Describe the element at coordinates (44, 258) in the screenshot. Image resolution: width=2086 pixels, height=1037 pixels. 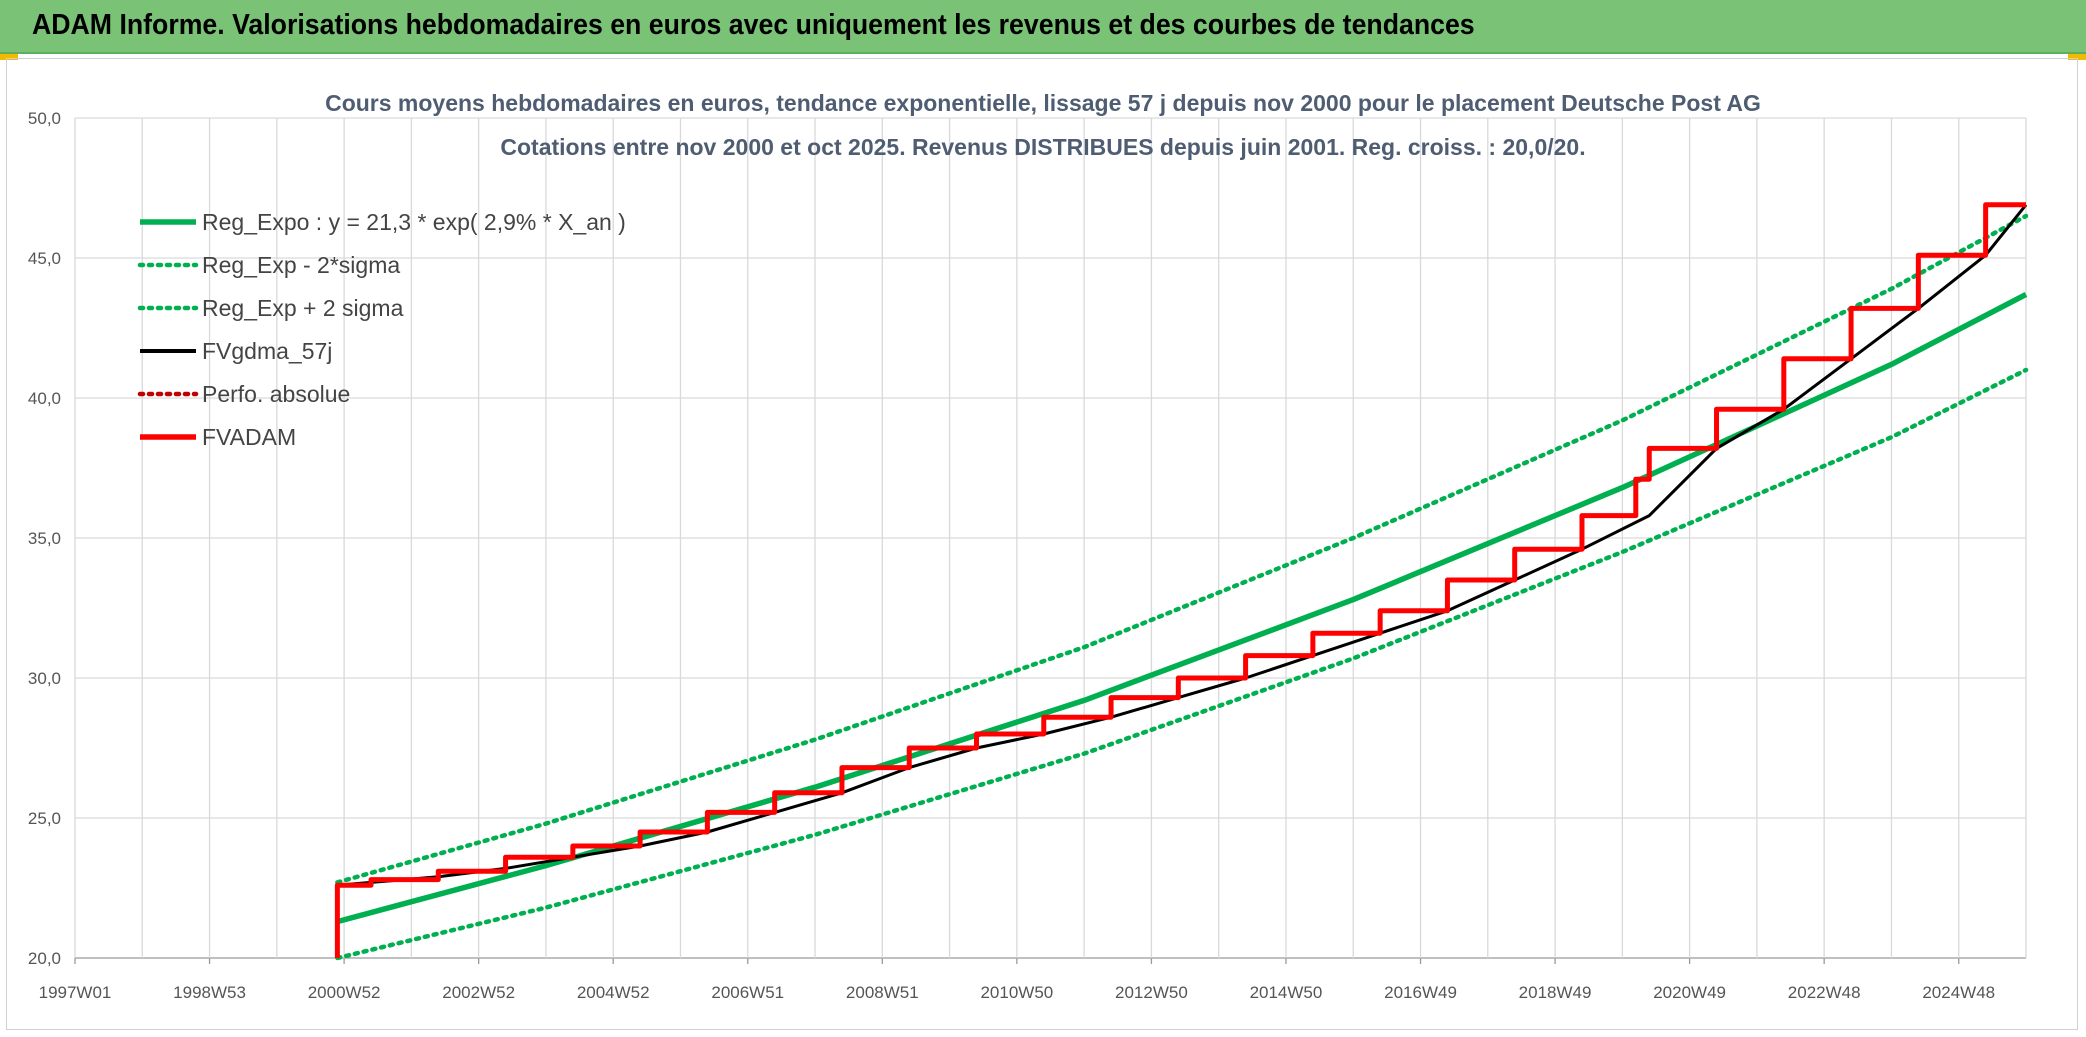
I see `y-tick-label: 45,0` at that location.